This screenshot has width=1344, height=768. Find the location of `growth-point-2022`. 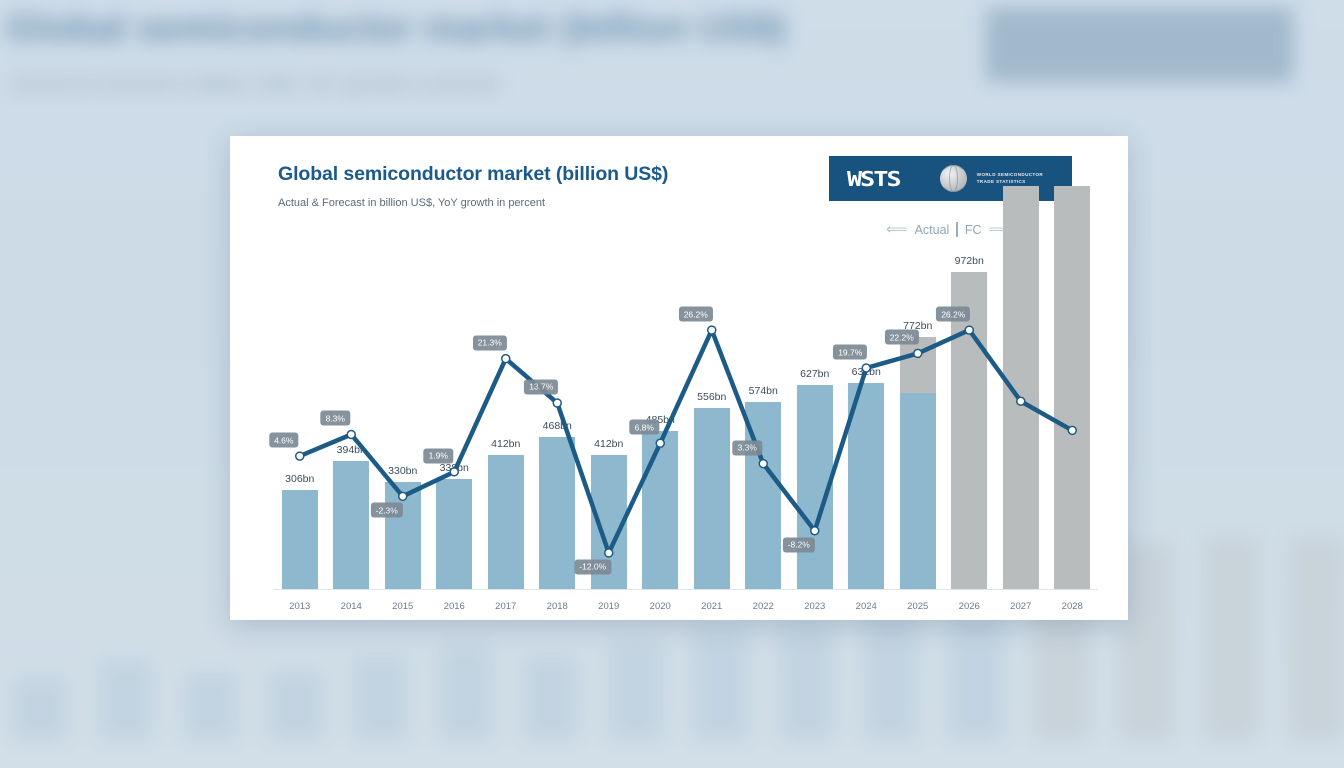

growth-point-2022 is located at coordinates (763, 463).